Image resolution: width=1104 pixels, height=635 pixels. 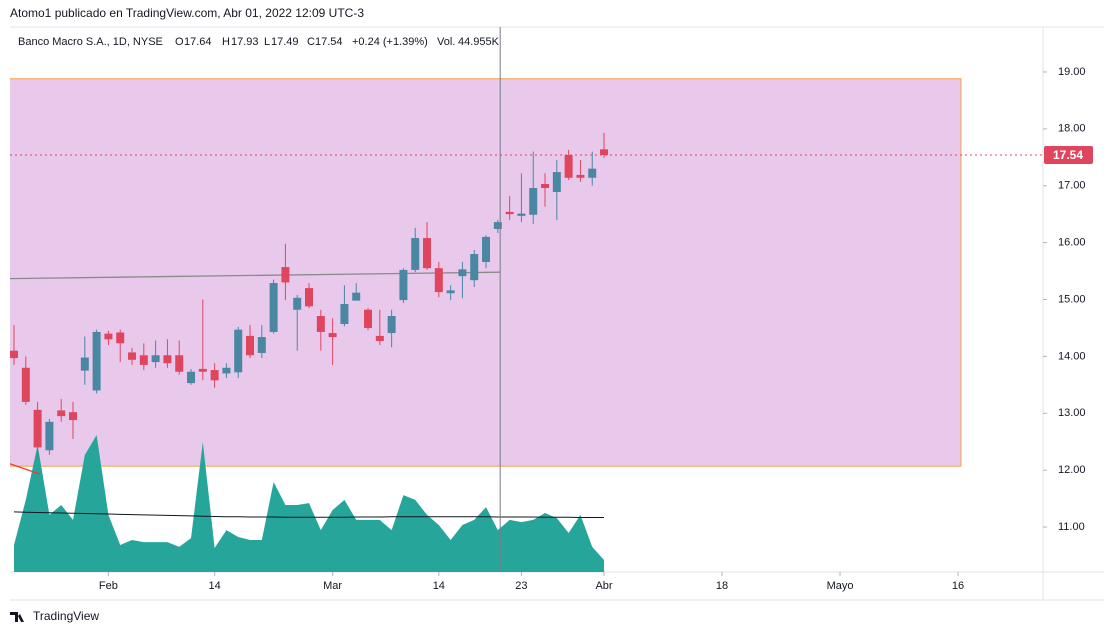 What do you see at coordinates (90, 42) in the screenshot?
I see `symbol: Banco Macro S.A., 1D, NYSE` at bounding box center [90, 42].